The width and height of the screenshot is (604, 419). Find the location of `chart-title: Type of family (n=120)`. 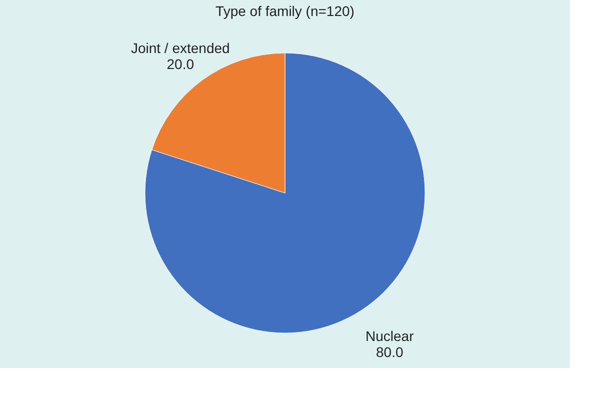

chart-title: Type of family (n=120) is located at coordinates (285, 11).